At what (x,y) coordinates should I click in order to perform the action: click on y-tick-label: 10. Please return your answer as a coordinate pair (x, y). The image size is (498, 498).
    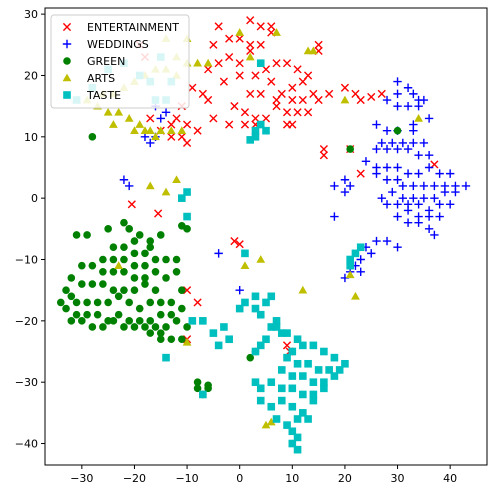
    Looking at the image, I should click on (31, 137).